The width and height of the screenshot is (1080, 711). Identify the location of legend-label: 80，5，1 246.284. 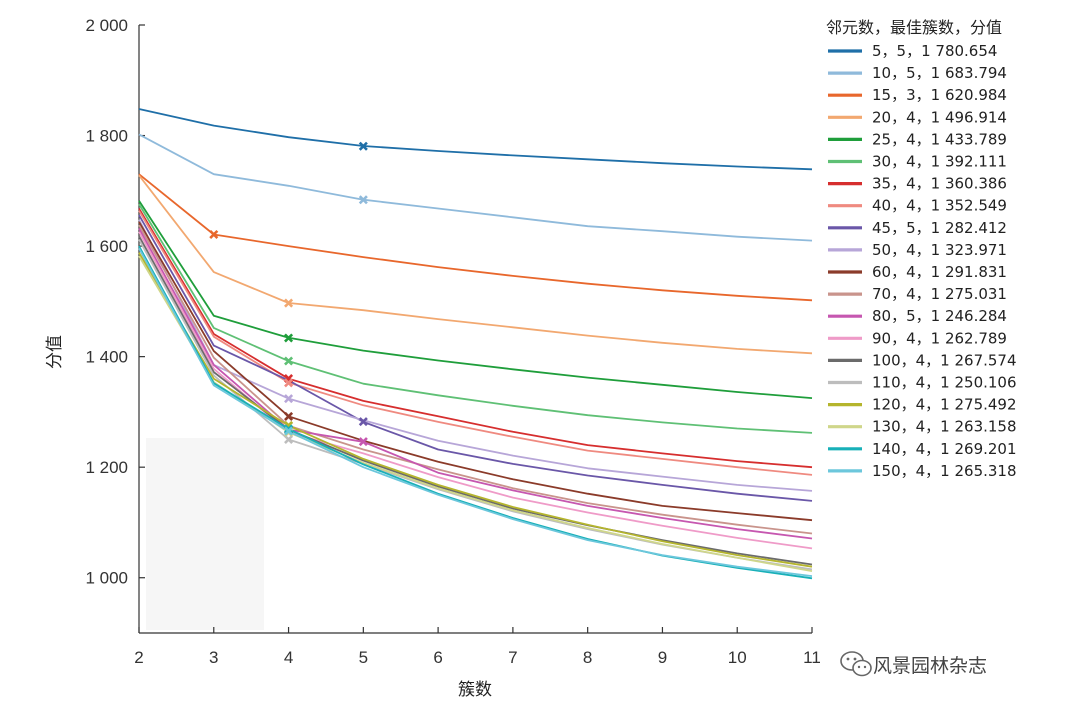
(939, 316).